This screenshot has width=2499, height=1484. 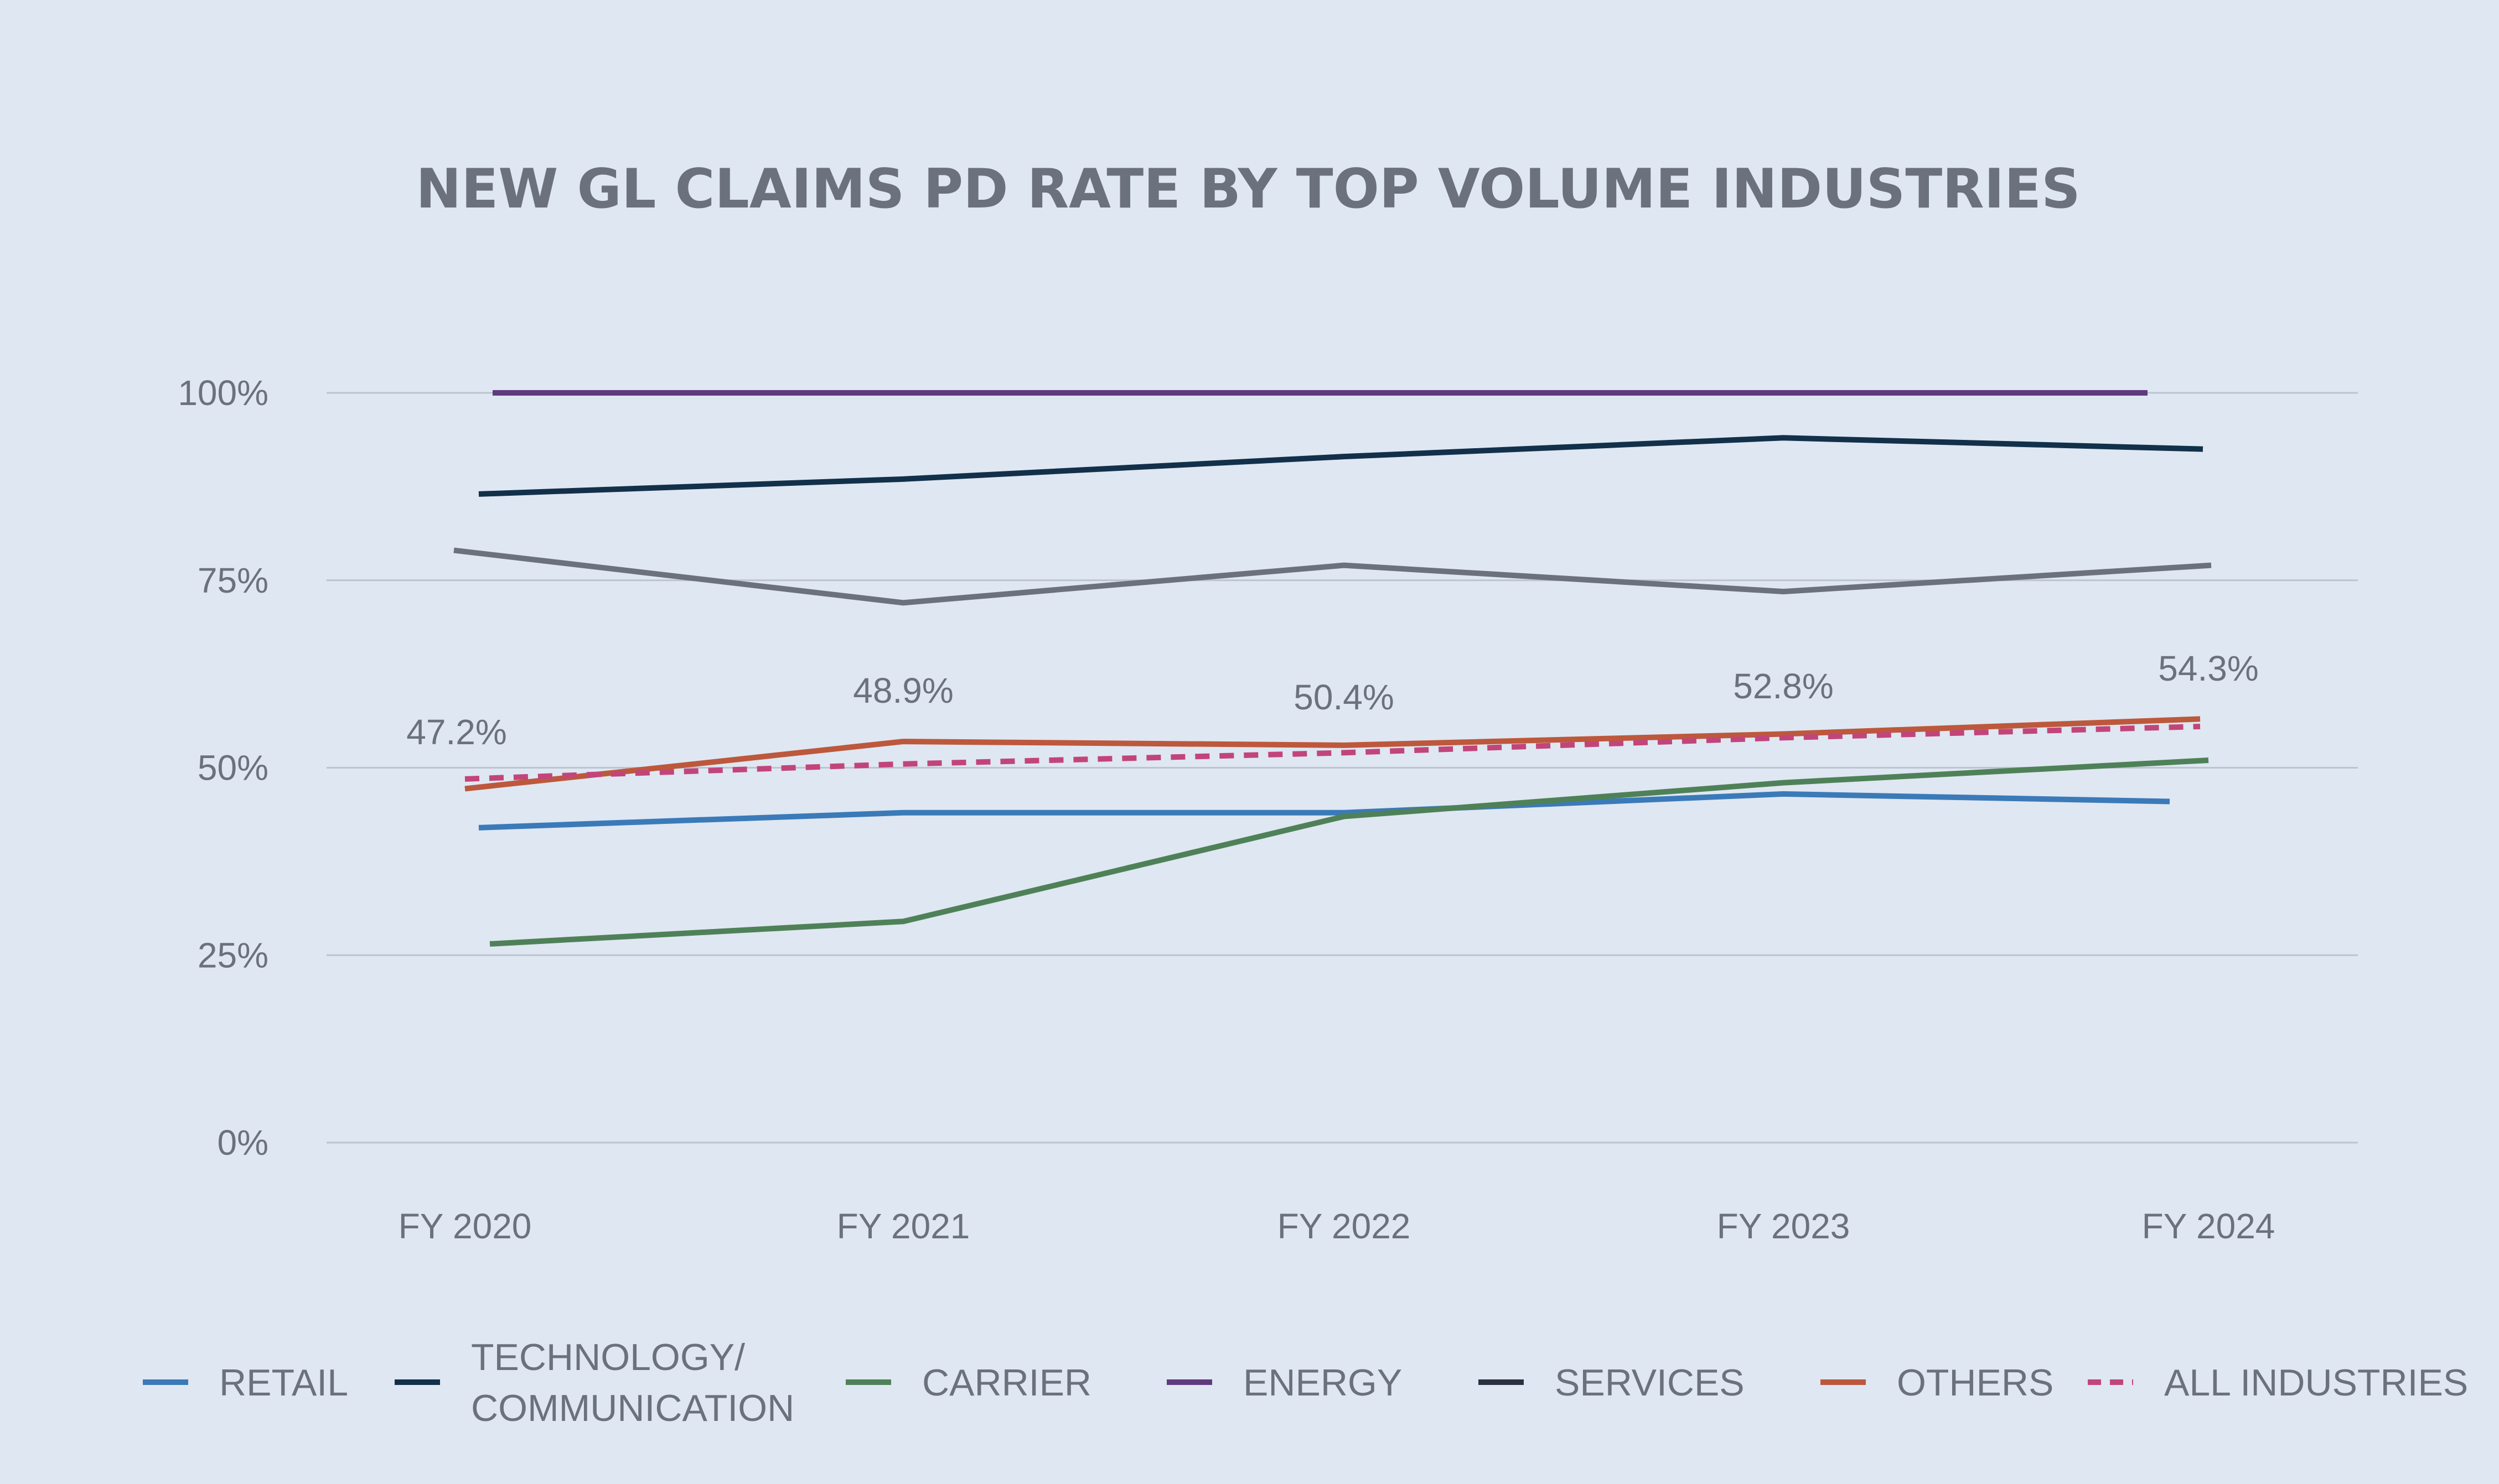 What do you see at coordinates (1349, 852) in the screenshot?
I see `series-line-carrier` at bounding box center [1349, 852].